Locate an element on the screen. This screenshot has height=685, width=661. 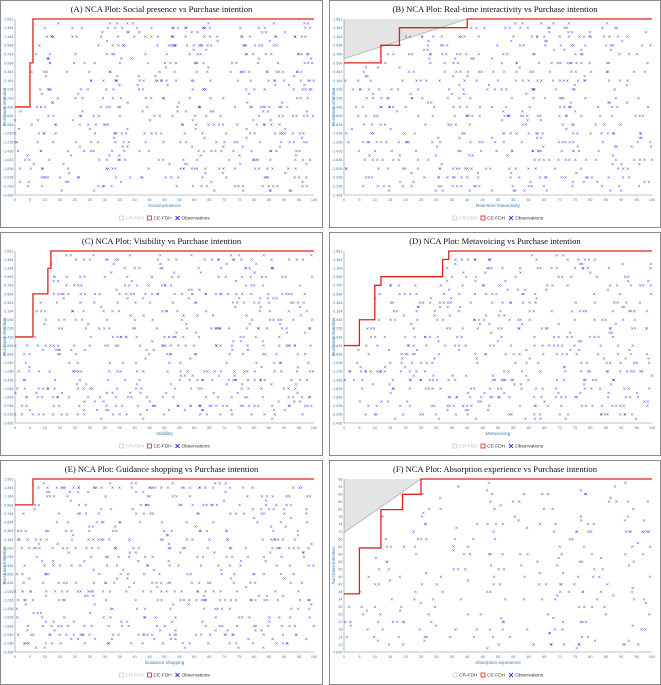
x-tick-label: 50 is located at coordinates (164, 200).